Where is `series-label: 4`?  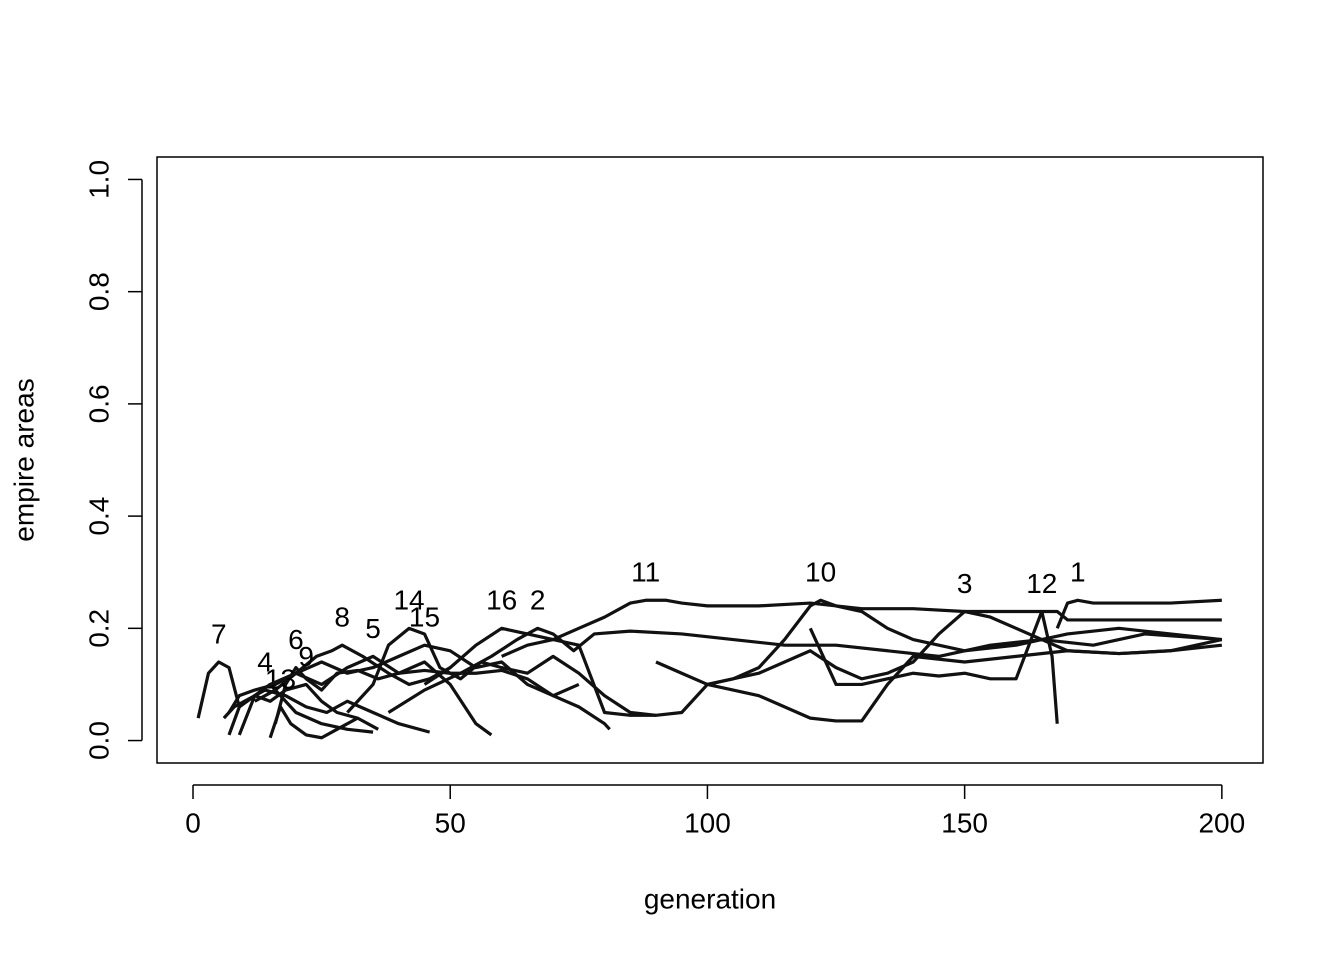 series-label: 4 is located at coordinates (265, 661).